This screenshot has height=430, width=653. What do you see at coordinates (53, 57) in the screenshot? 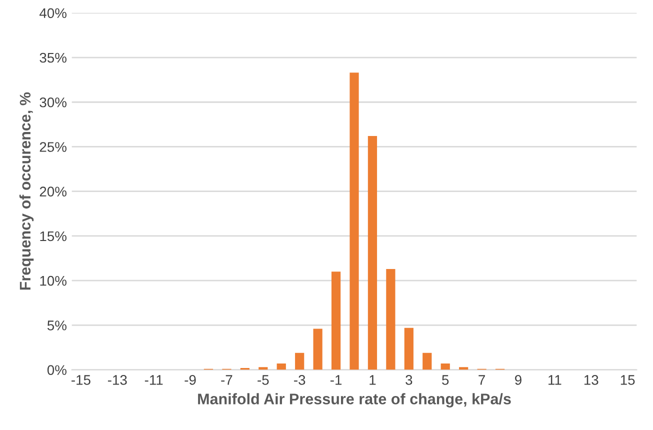
I see `y-tick-label: 35%` at bounding box center [53, 57].